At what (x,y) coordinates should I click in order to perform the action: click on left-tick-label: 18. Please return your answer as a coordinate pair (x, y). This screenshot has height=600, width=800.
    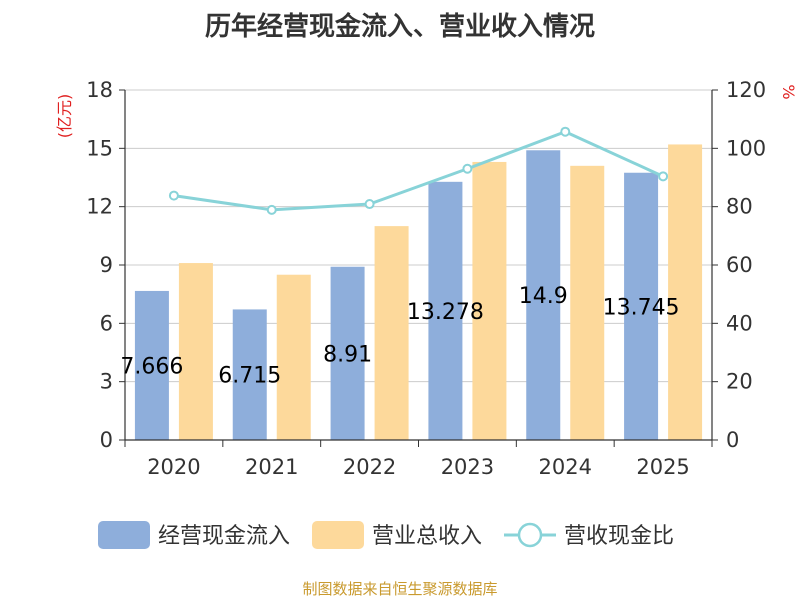
    Looking at the image, I should click on (99, 90).